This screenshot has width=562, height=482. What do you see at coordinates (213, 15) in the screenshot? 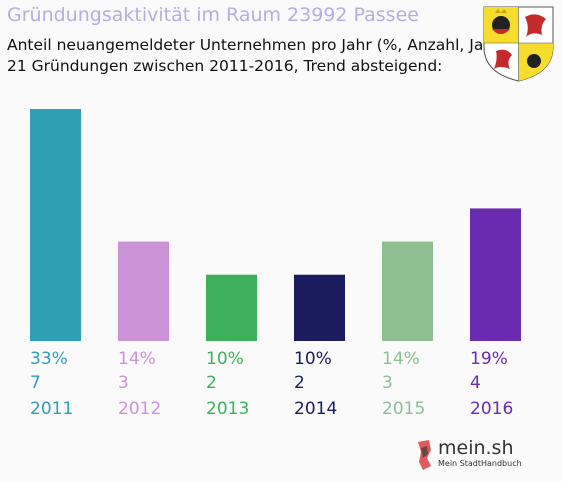
I see `chart-title: Gründungsaktivität im Raum 23992 Passee` at bounding box center [213, 15].